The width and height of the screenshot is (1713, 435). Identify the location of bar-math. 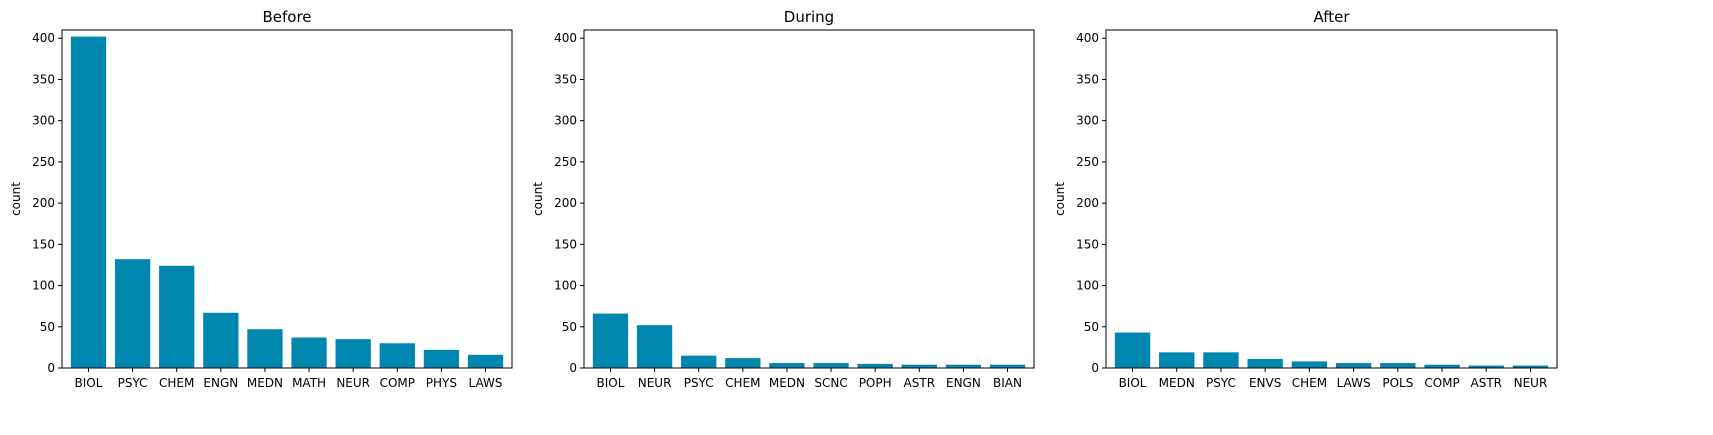
(309, 352).